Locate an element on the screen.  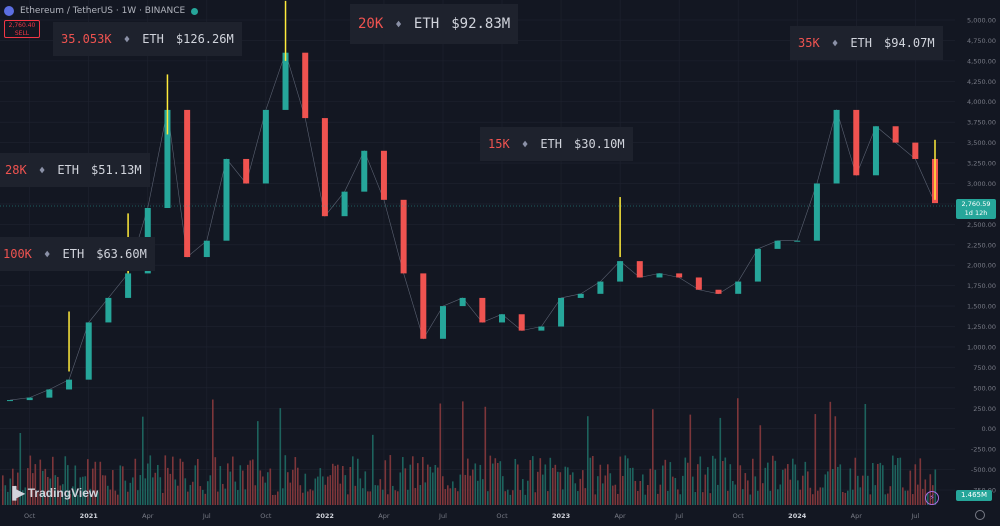
last-price-tag: 2,760.59 1d 12h is located at coordinates (976, 209).